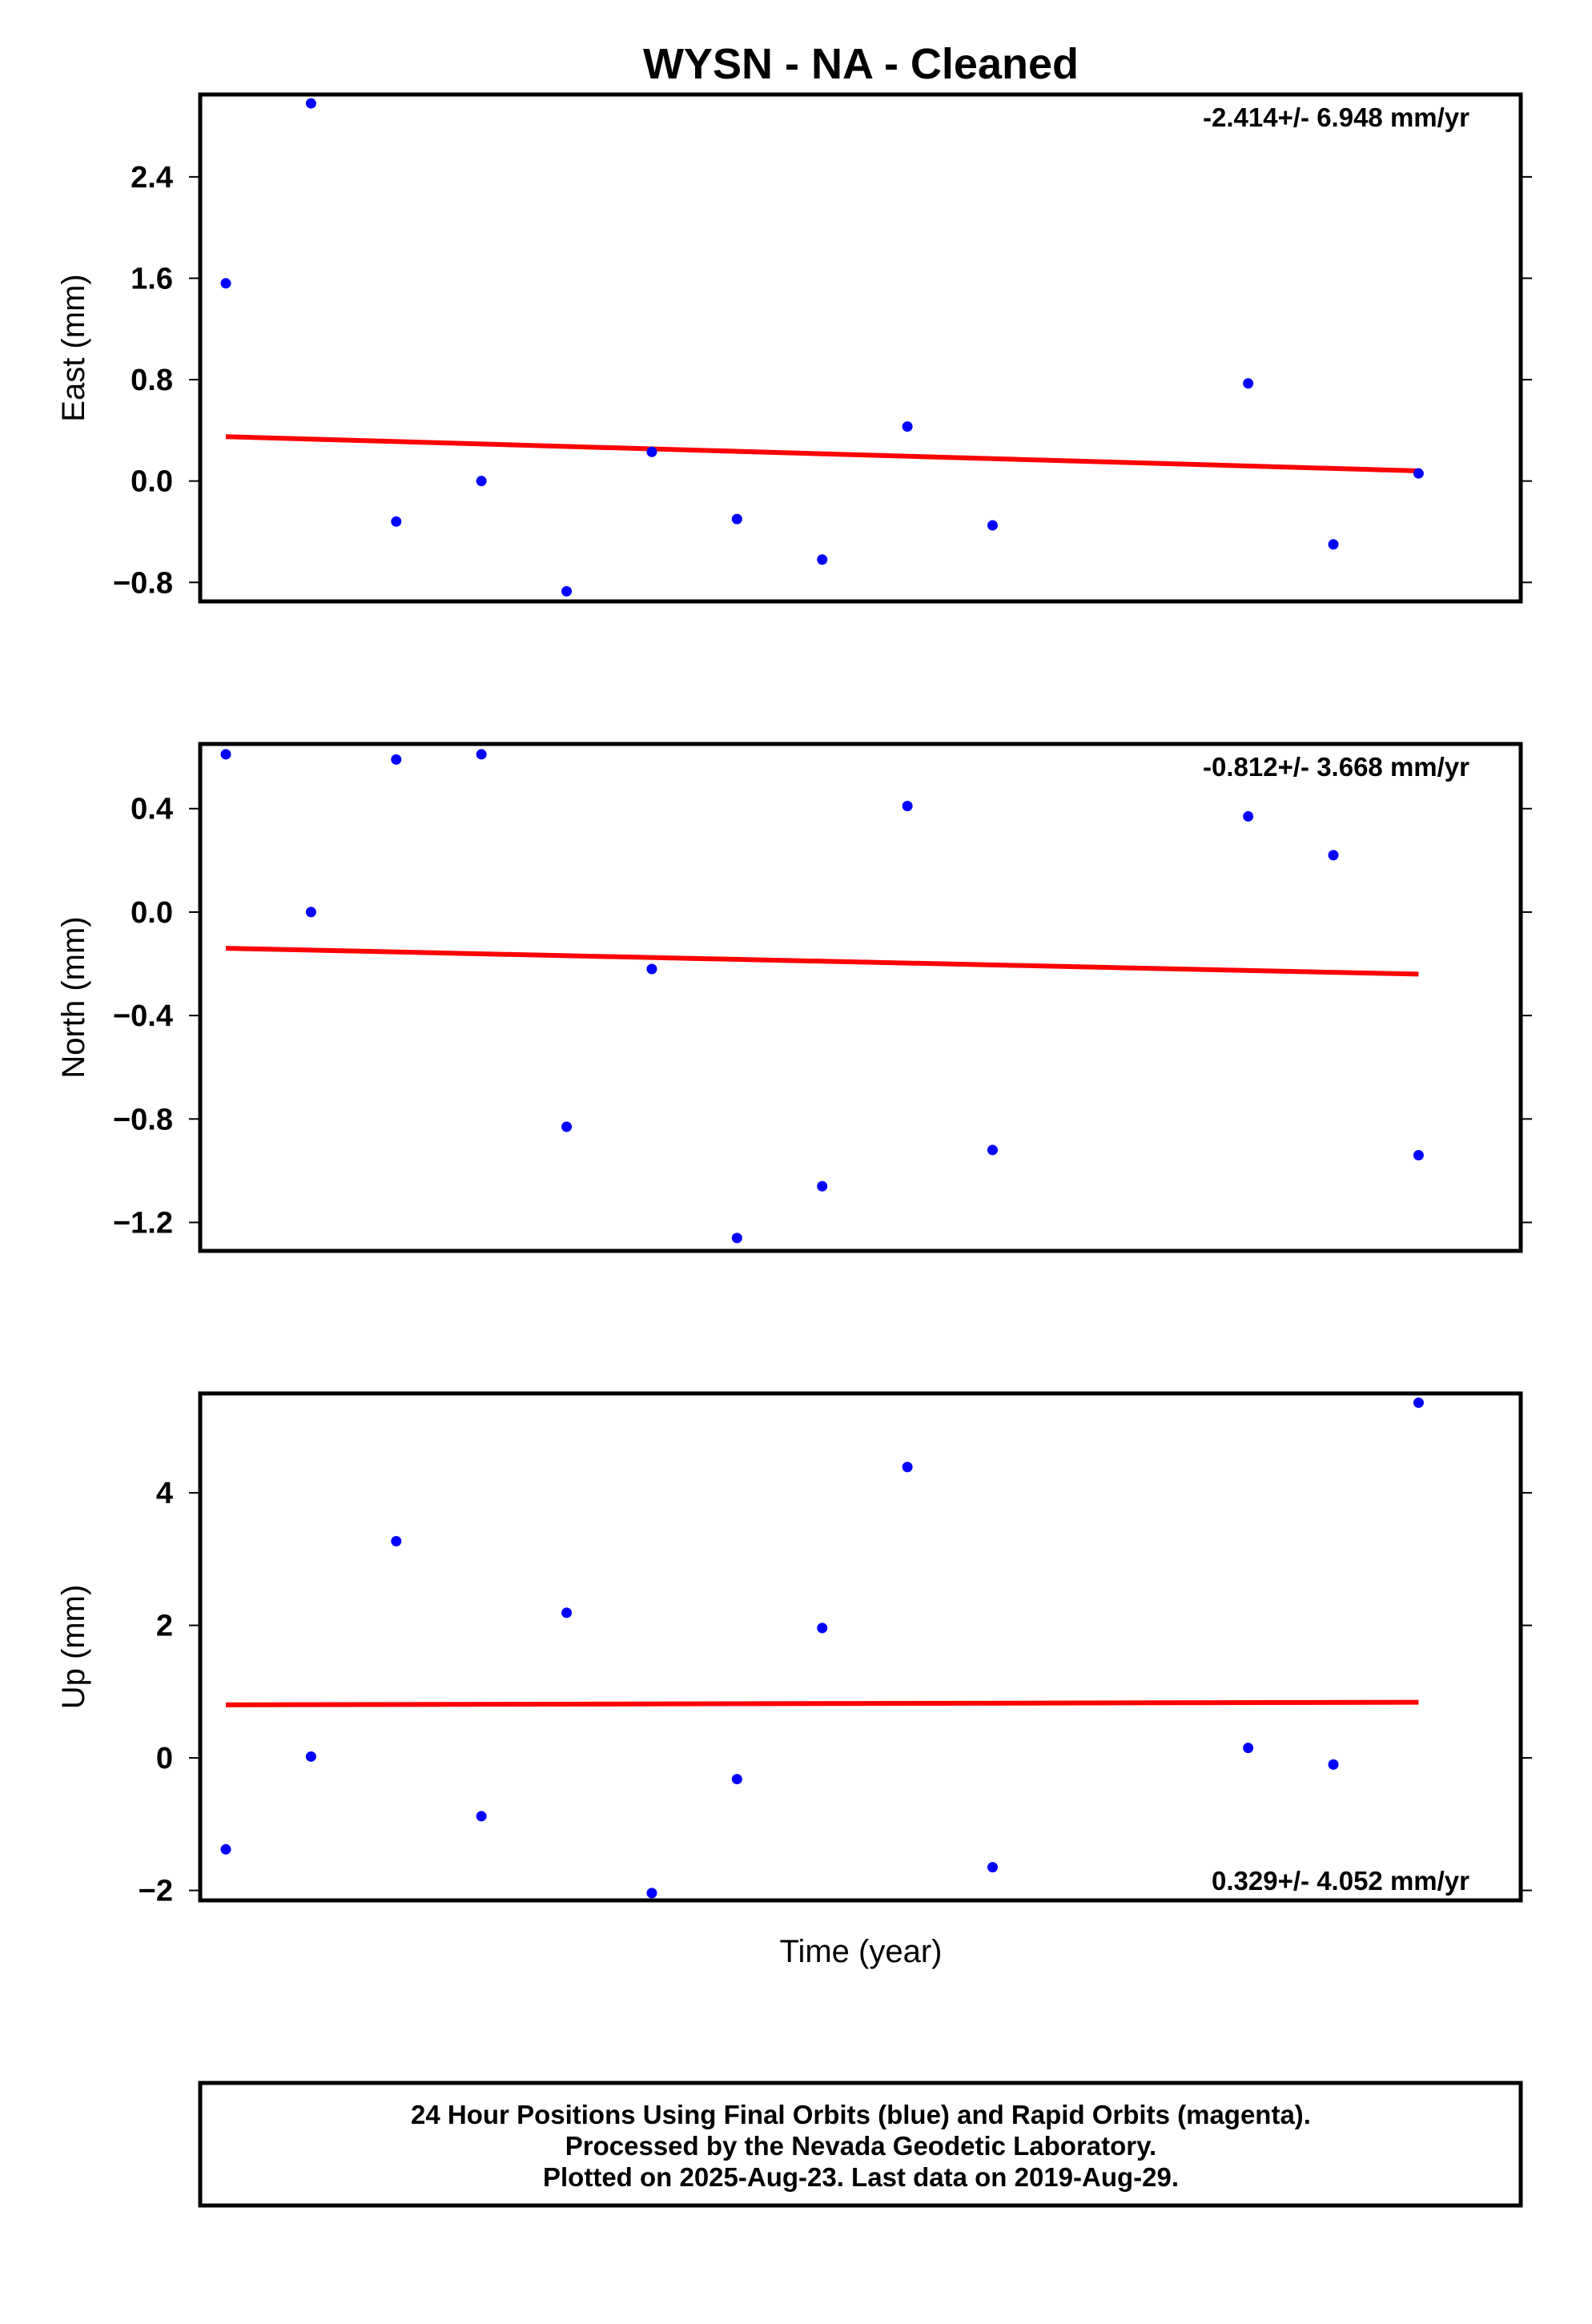 Image resolution: width=1592 pixels, height=2324 pixels. I want to click on north-ytick-label: −0.8, so click(143, 1119).